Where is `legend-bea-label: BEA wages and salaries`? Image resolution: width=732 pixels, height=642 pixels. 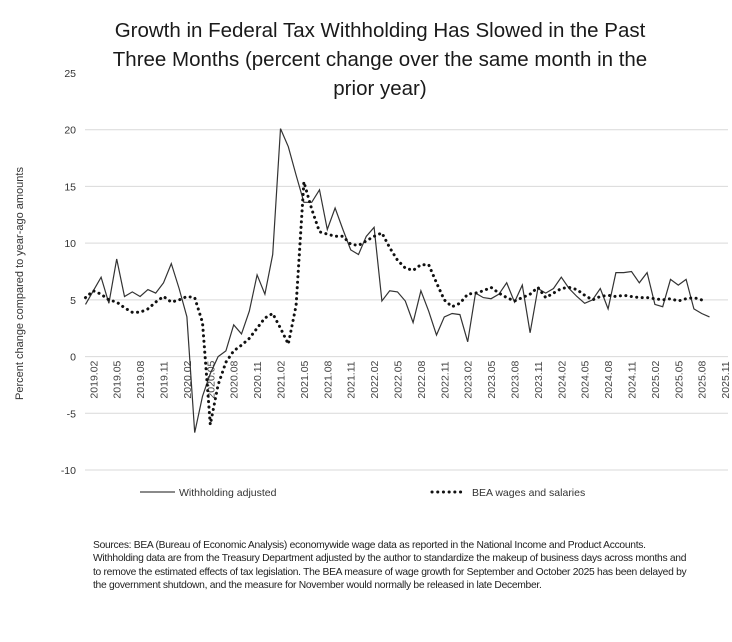 legend-bea-label: BEA wages and salaries is located at coordinates (528, 493).